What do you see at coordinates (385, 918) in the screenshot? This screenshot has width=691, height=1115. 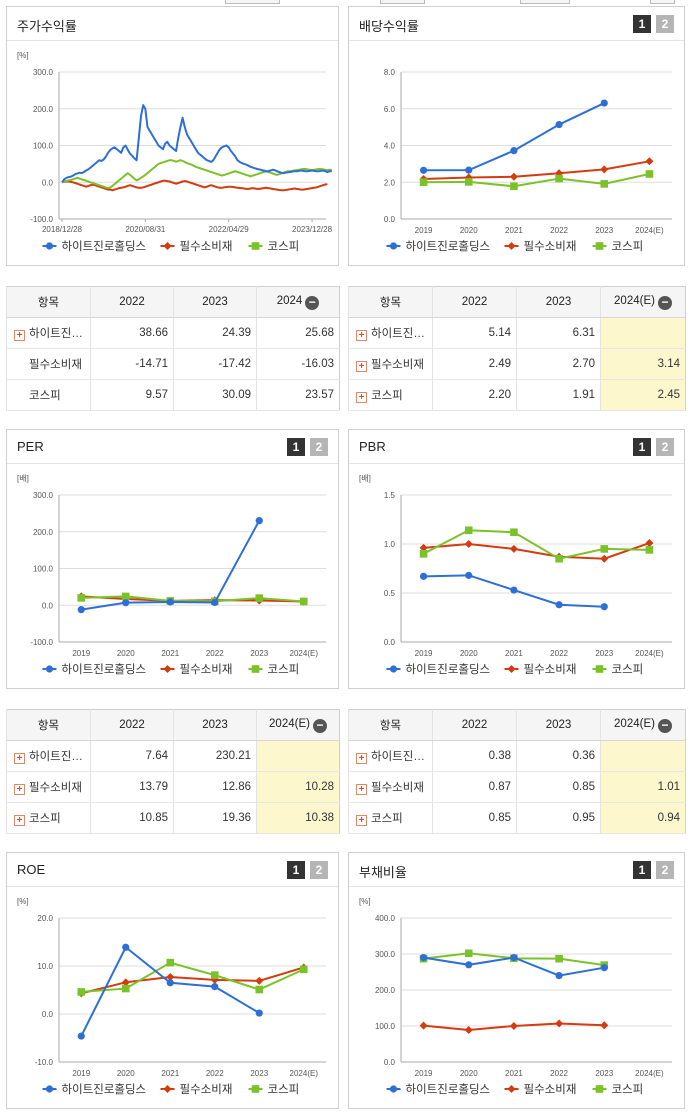 I see `y-tick-label: 400.0` at bounding box center [385, 918].